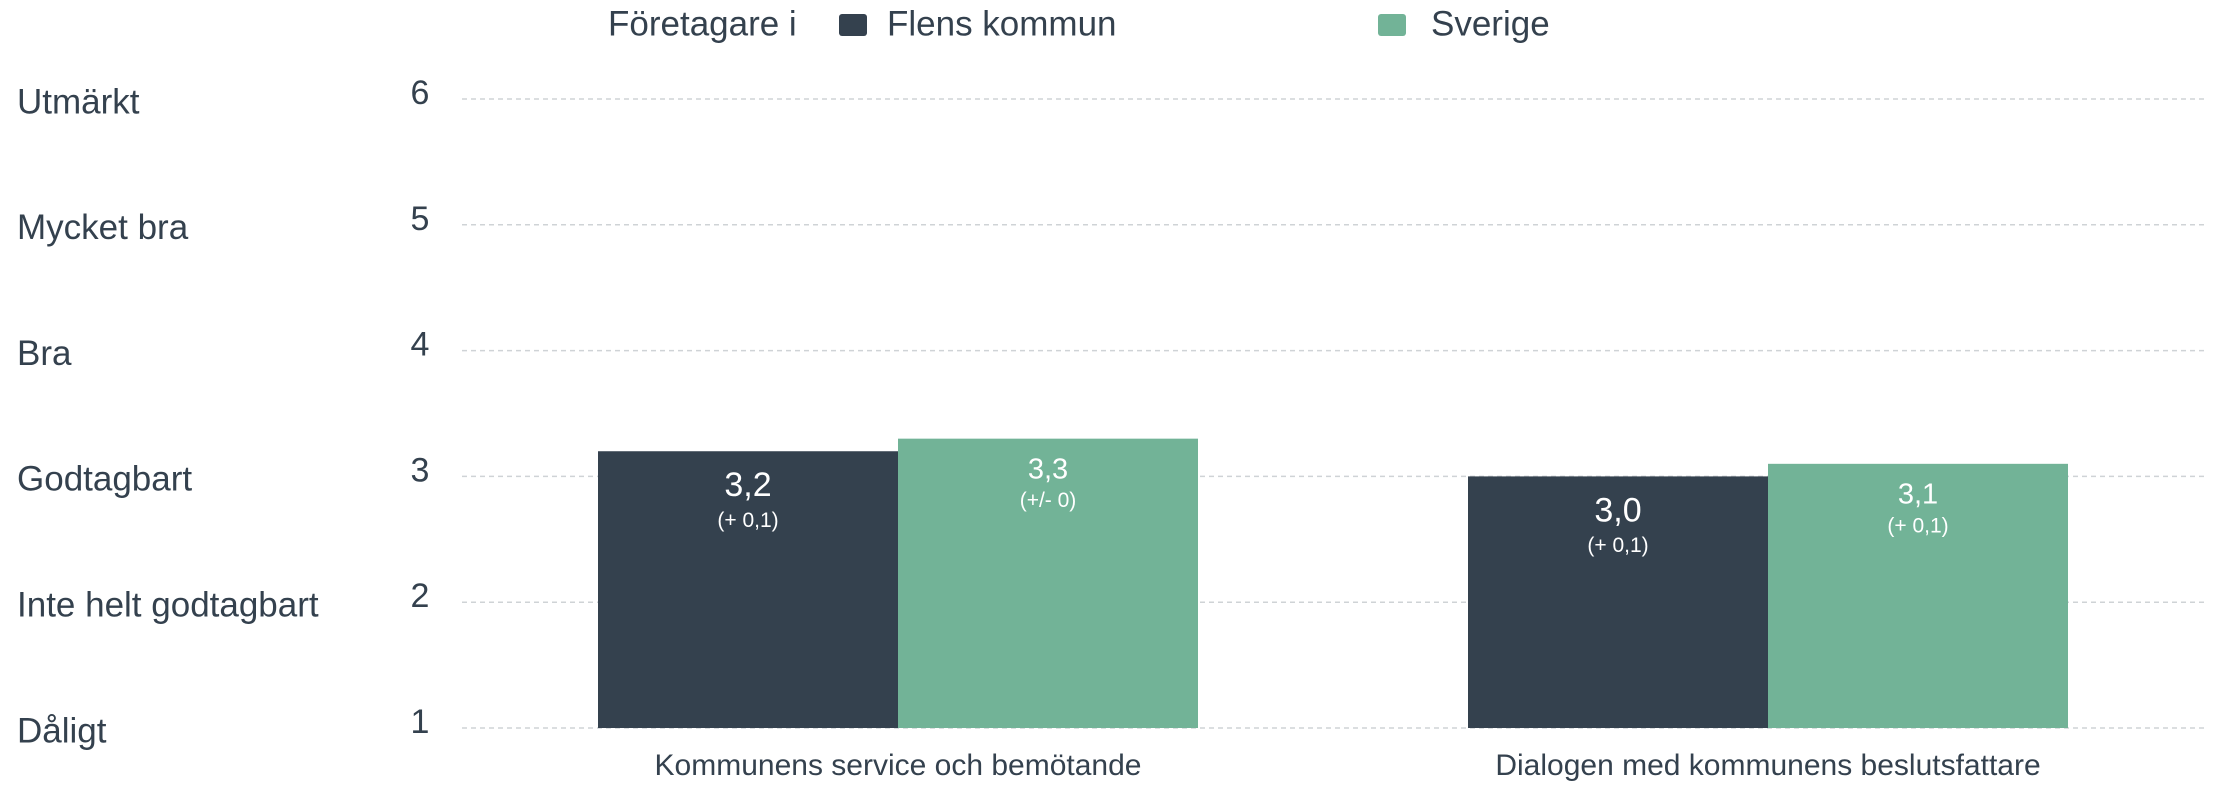 The height and width of the screenshot is (785, 2216). Describe the element at coordinates (1490, 23) in the screenshot. I see `legend-label: Sverige` at that location.